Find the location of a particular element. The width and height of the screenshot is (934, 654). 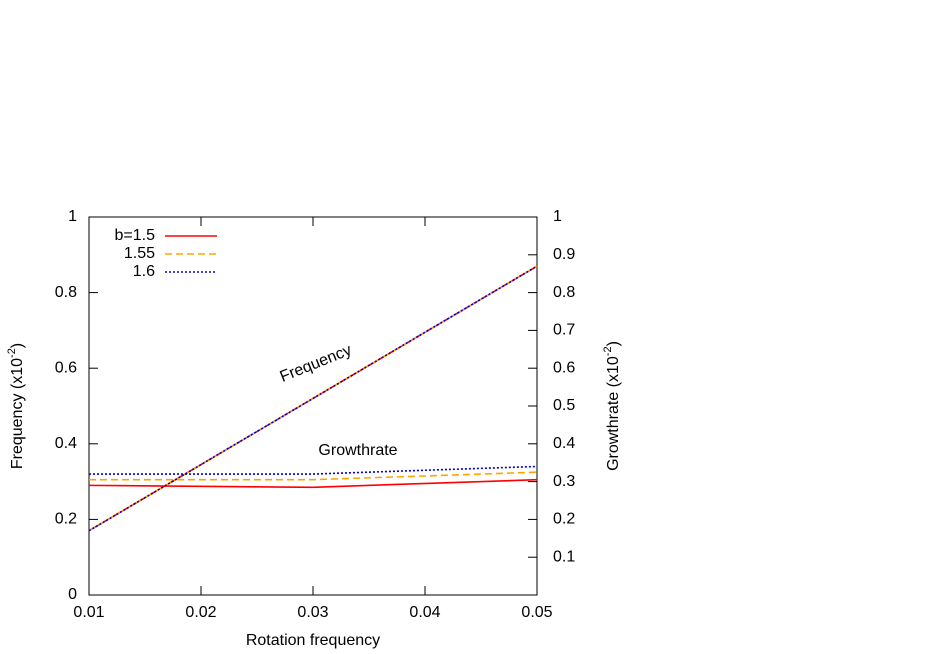

annotation: Growthrate is located at coordinates (357, 450).